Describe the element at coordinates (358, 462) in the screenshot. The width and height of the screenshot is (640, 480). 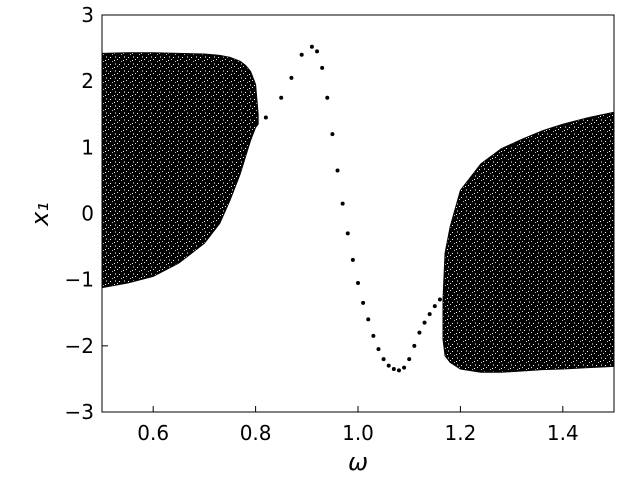
I see `x-axis-label: ω` at that location.